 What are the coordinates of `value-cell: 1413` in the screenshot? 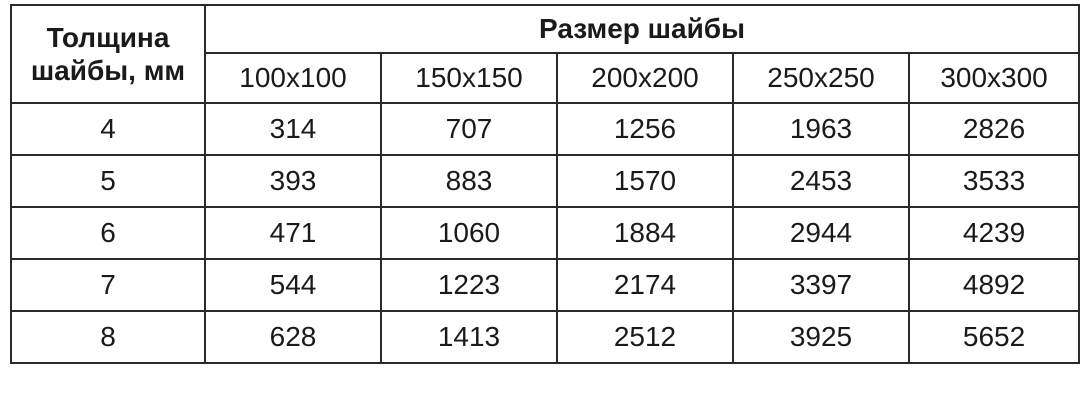 It's located at (469, 337).